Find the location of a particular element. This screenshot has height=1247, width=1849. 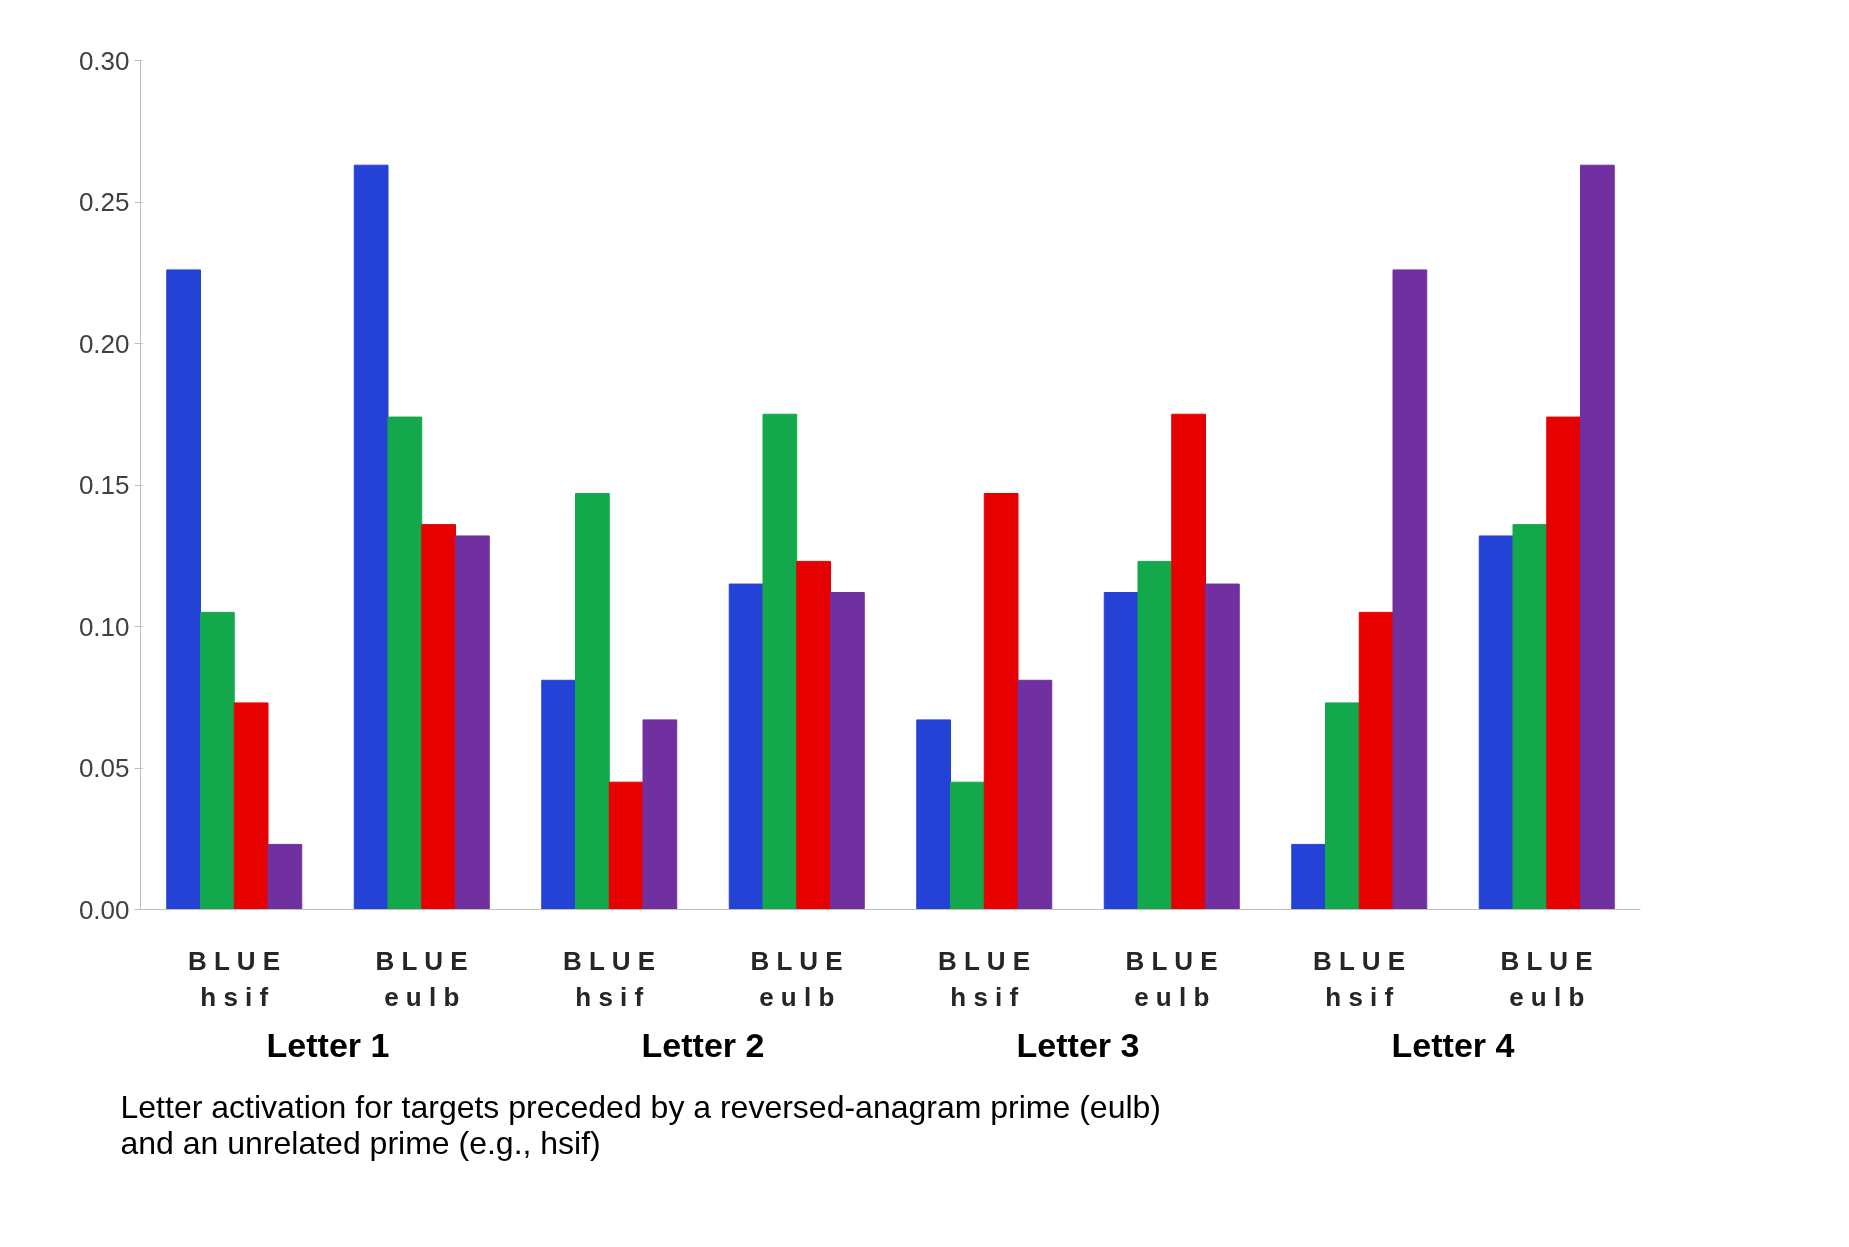

y-tick-label: 0.15 is located at coordinates (104, 485).